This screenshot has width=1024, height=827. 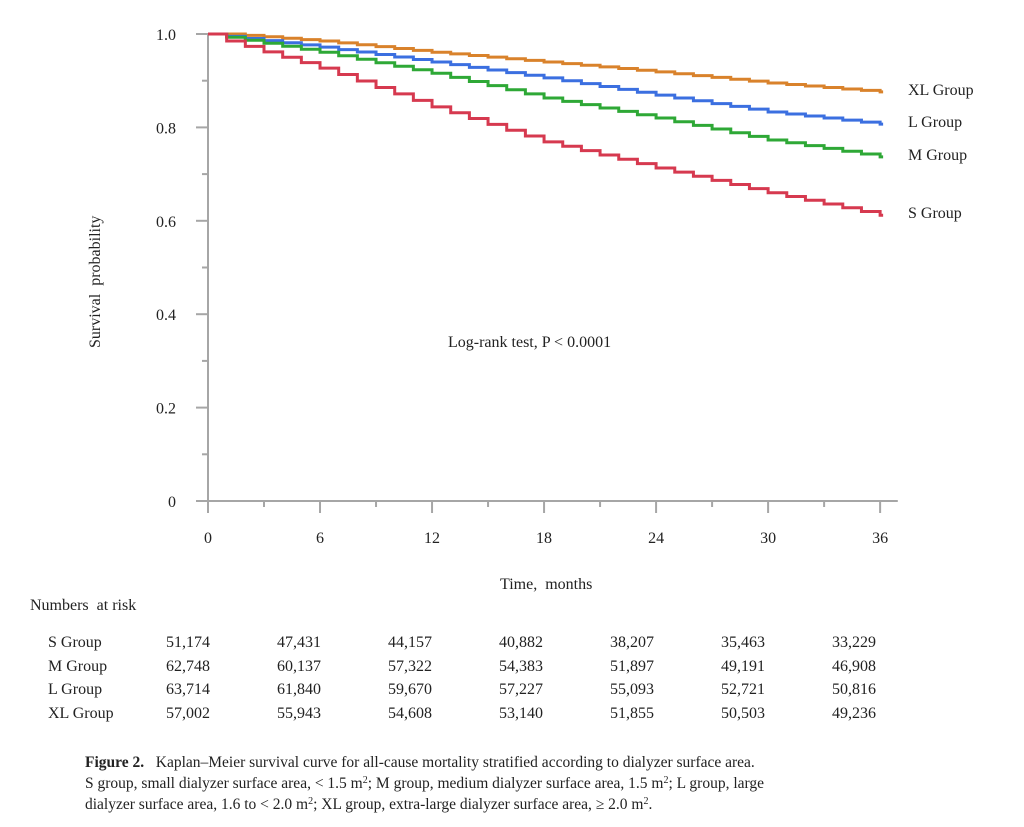 I want to click on y-tick-label: 0, so click(x=172, y=502).